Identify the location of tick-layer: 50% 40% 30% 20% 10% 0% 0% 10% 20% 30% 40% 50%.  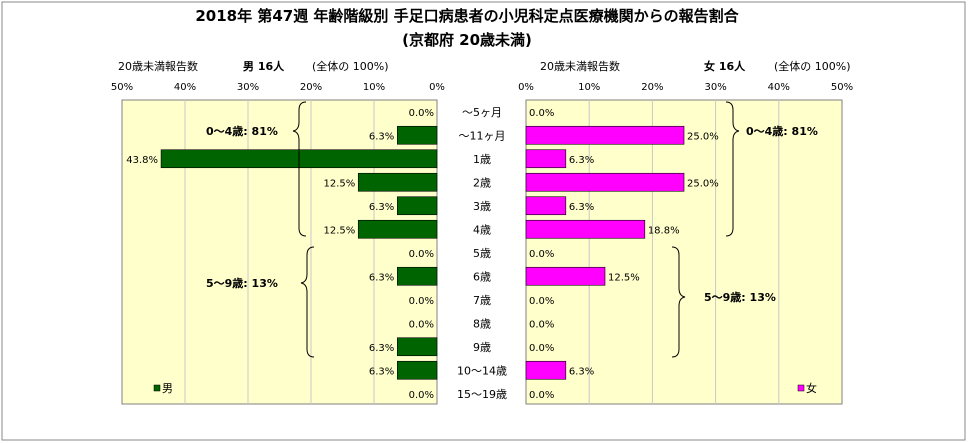
(482, 87).